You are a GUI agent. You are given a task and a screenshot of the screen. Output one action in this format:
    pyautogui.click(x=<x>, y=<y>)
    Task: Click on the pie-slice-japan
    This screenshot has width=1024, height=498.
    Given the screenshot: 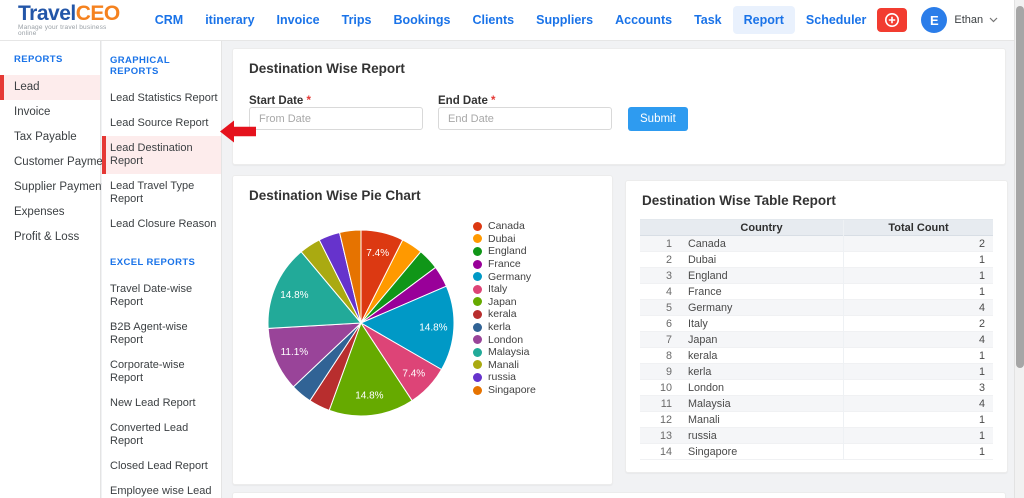 What is the action you would take?
    pyautogui.click(x=370, y=369)
    